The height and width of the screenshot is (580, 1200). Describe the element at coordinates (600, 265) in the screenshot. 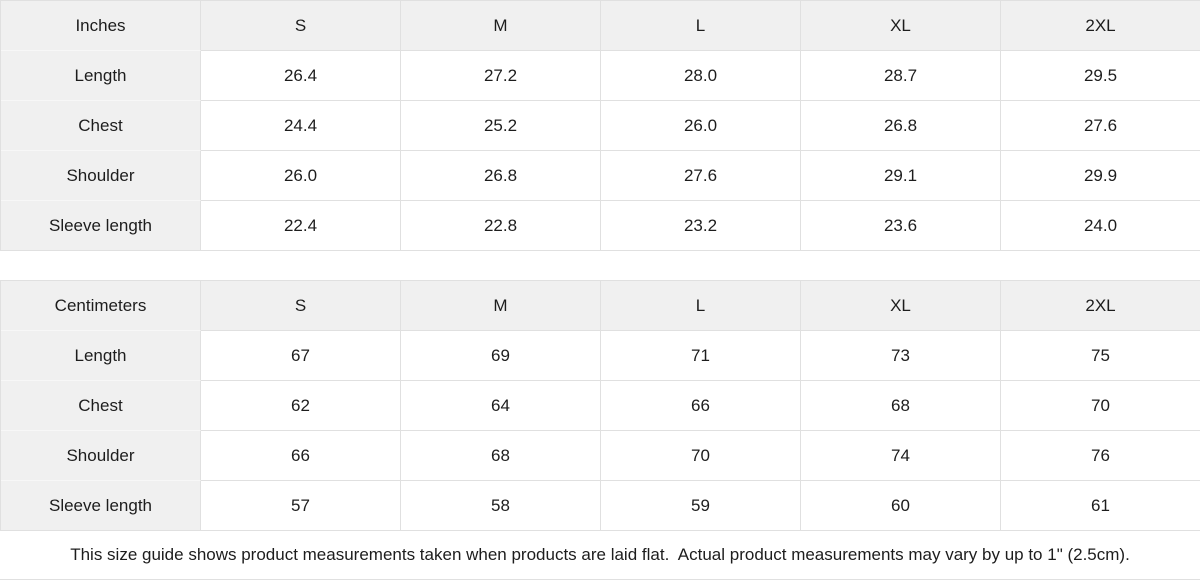

I see `table-gap` at that location.